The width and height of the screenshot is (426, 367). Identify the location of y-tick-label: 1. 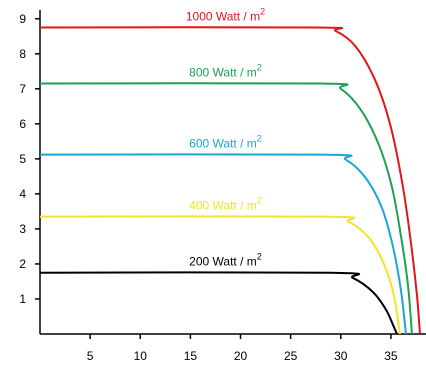
(22, 299).